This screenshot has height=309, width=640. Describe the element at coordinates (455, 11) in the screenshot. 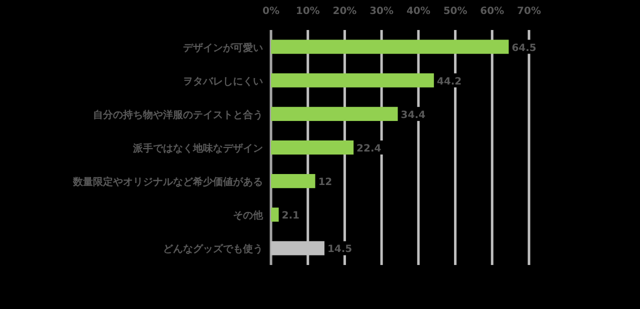

I see `x-tick-label: 50%` at that location.